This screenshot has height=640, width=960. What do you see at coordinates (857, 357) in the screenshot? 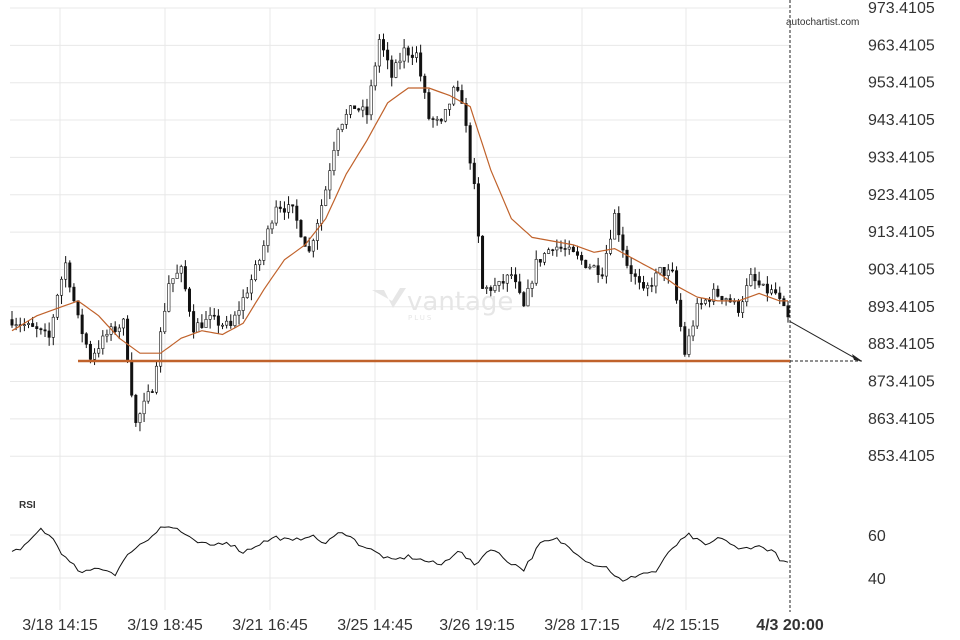
I see `forecast-arrow-head` at bounding box center [857, 357].